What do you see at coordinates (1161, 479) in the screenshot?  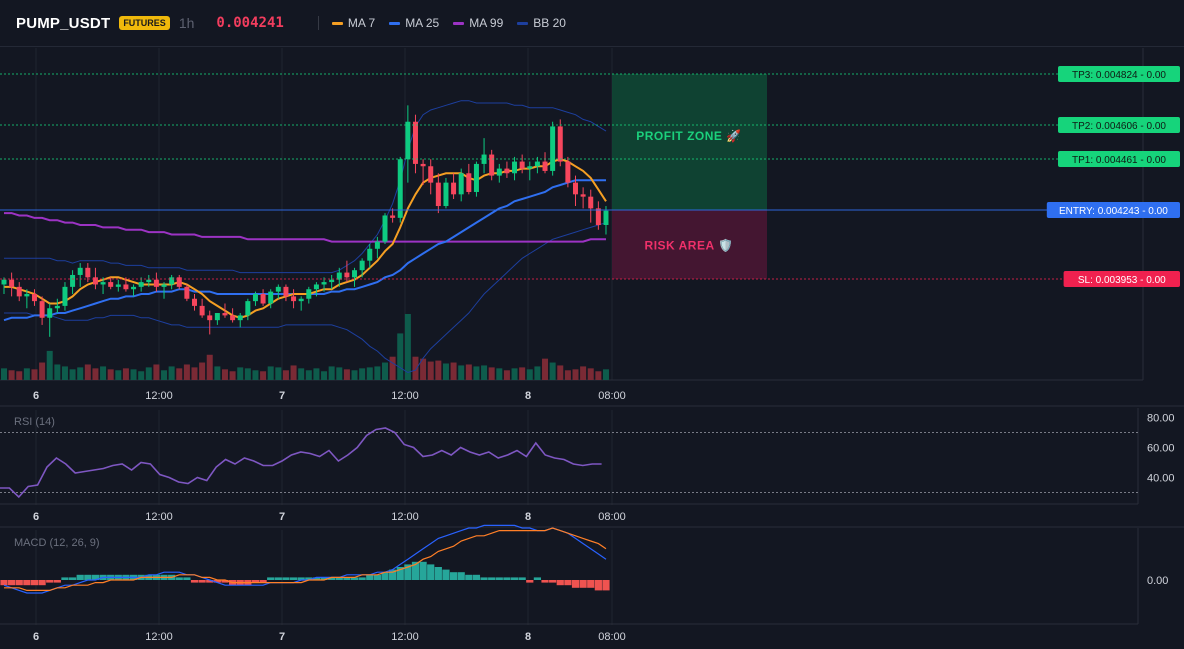 I see `rsi-tick-label: 40.00` at bounding box center [1161, 479].